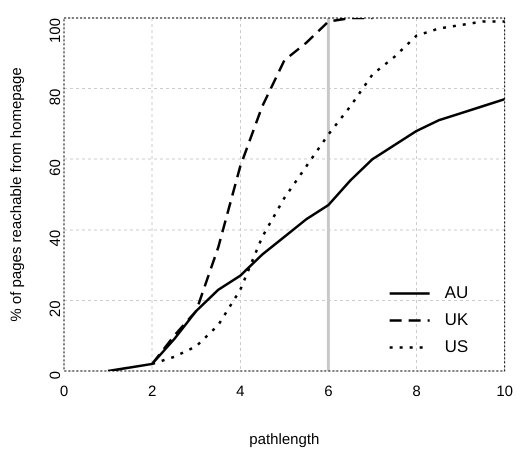 Image resolution: width=525 pixels, height=461 pixels. Describe the element at coordinates (456, 320) in the screenshot. I see `legend-label: UK` at that location.